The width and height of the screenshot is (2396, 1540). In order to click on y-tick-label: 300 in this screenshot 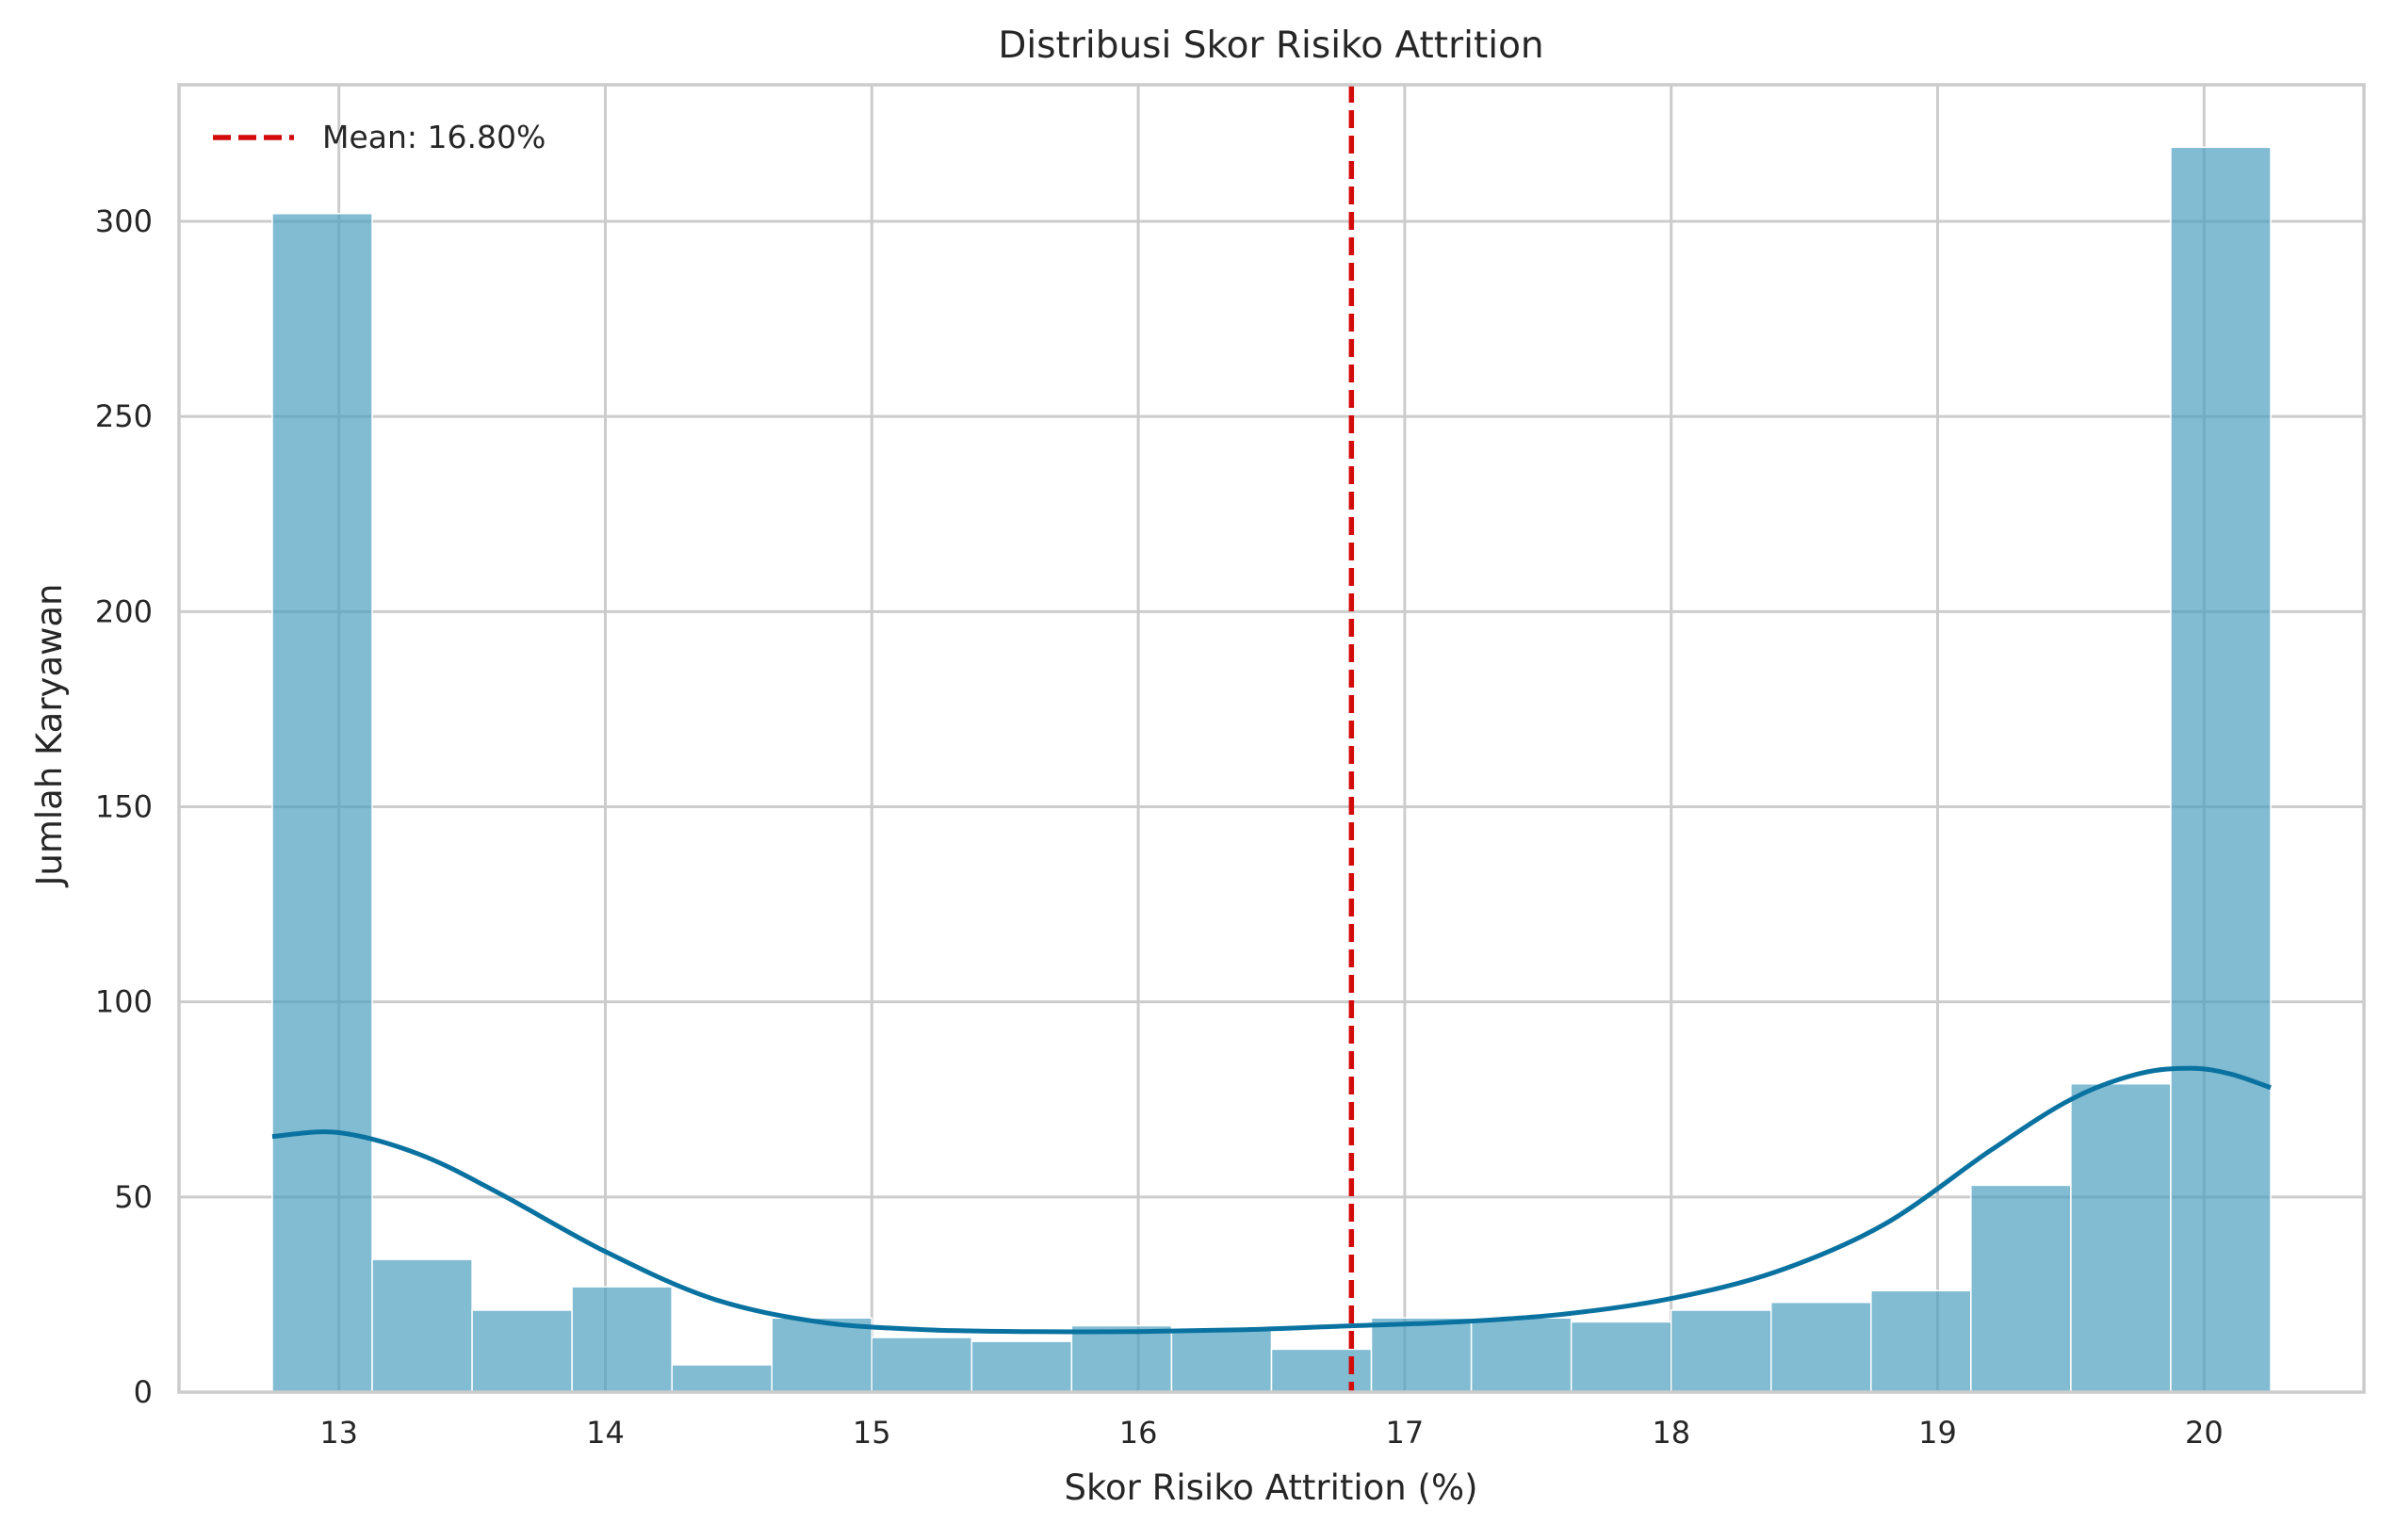, I will do `click(124, 221)`.